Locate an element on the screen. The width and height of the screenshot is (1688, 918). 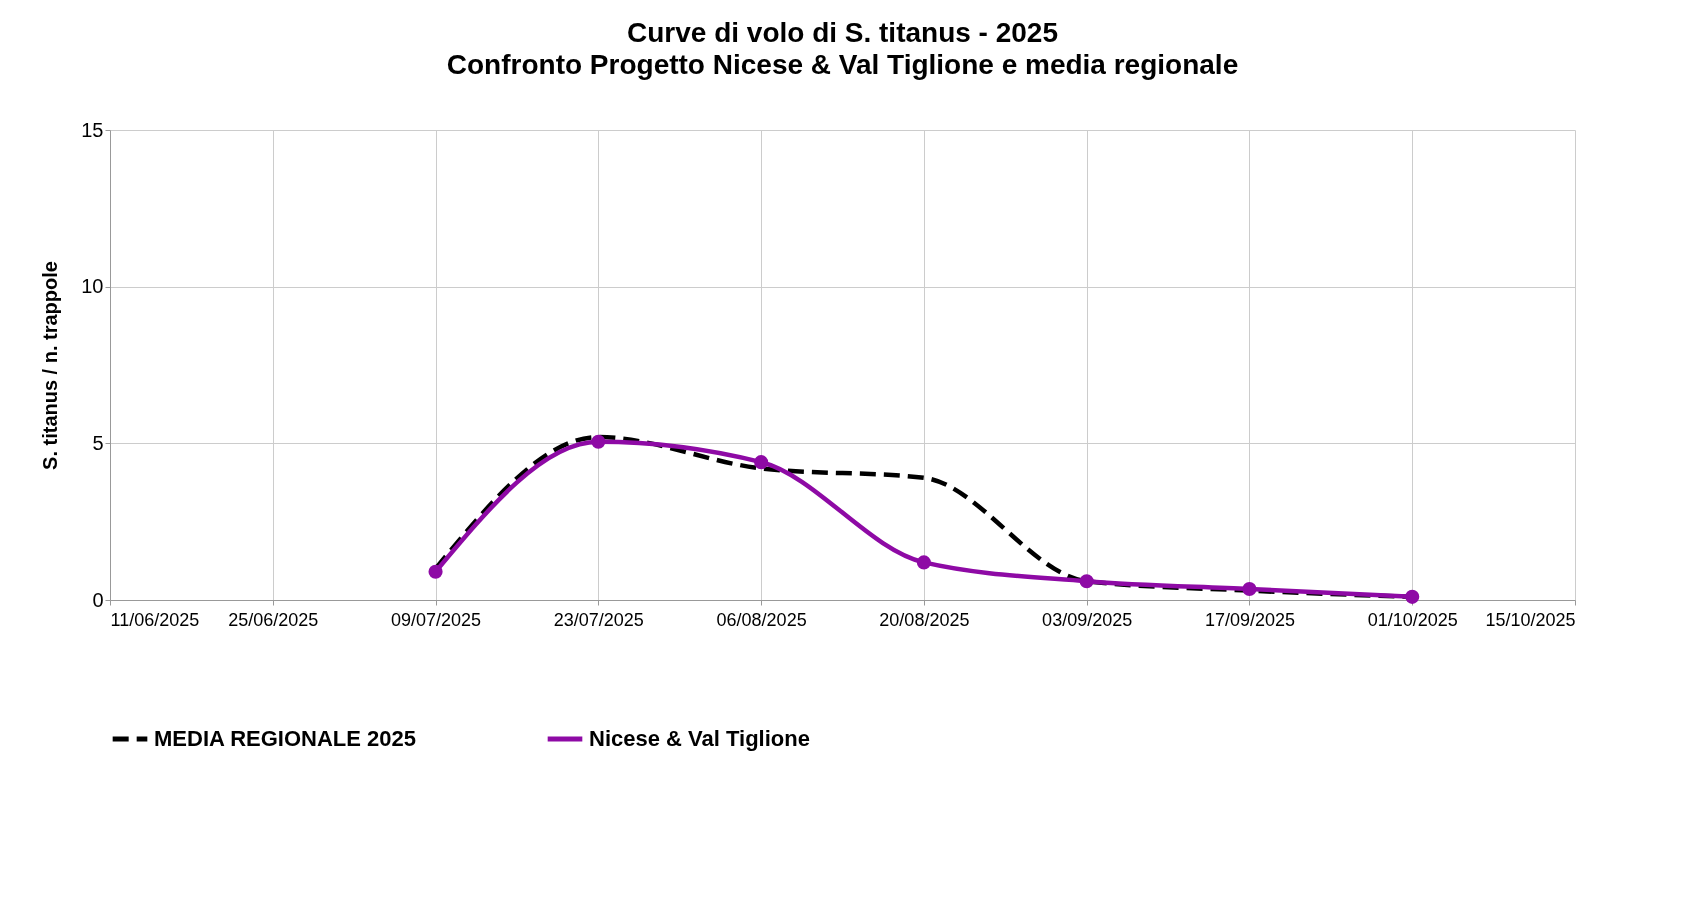
y-axis-title: S. titanus / n. trappole is located at coordinates (50, 365).